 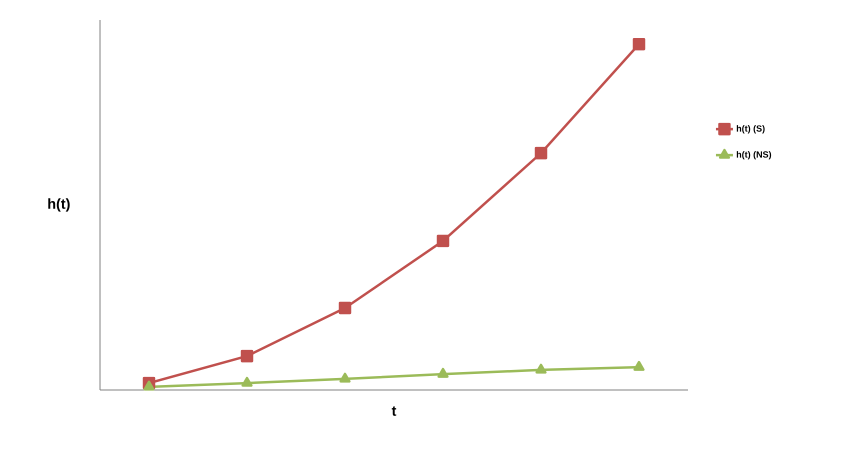 I want to click on legend-label: h(t) (S), so click(x=750, y=129).